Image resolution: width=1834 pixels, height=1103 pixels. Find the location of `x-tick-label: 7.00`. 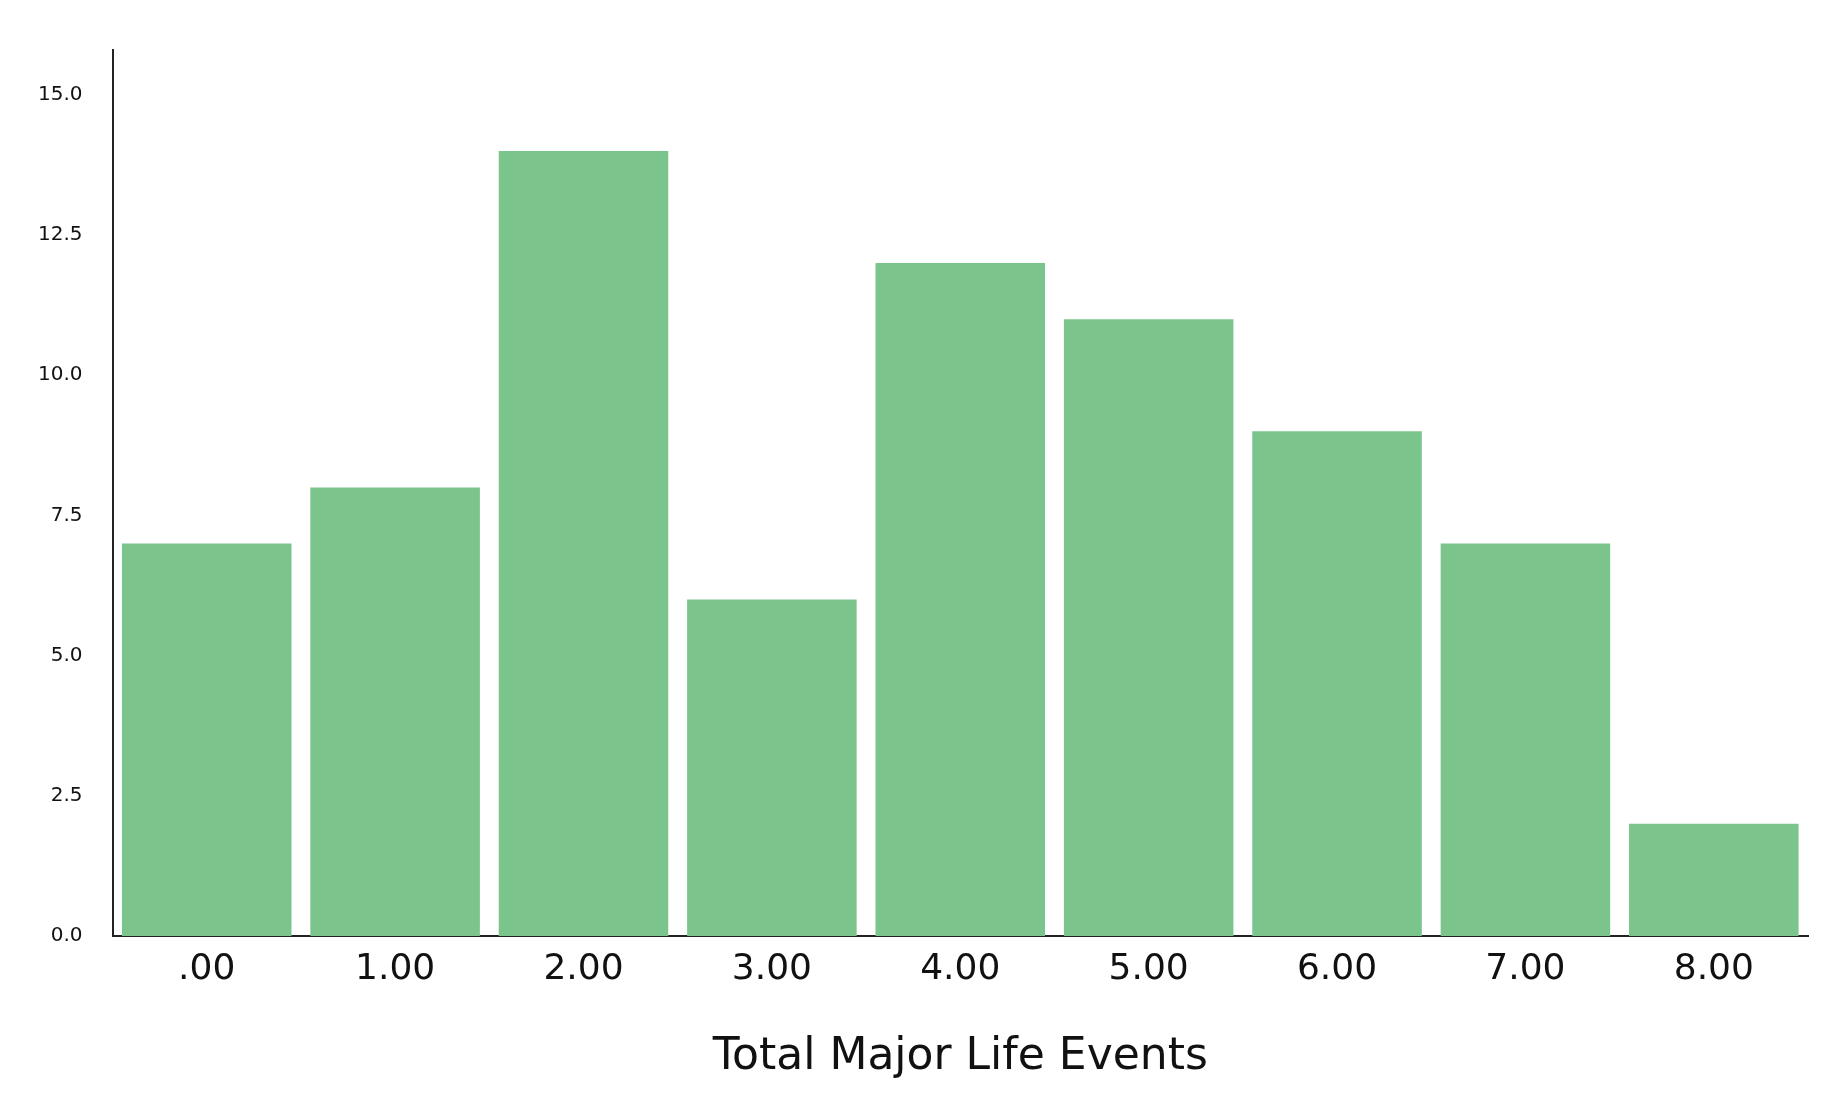

x-tick-label: 7.00 is located at coordinates (1525, 966).